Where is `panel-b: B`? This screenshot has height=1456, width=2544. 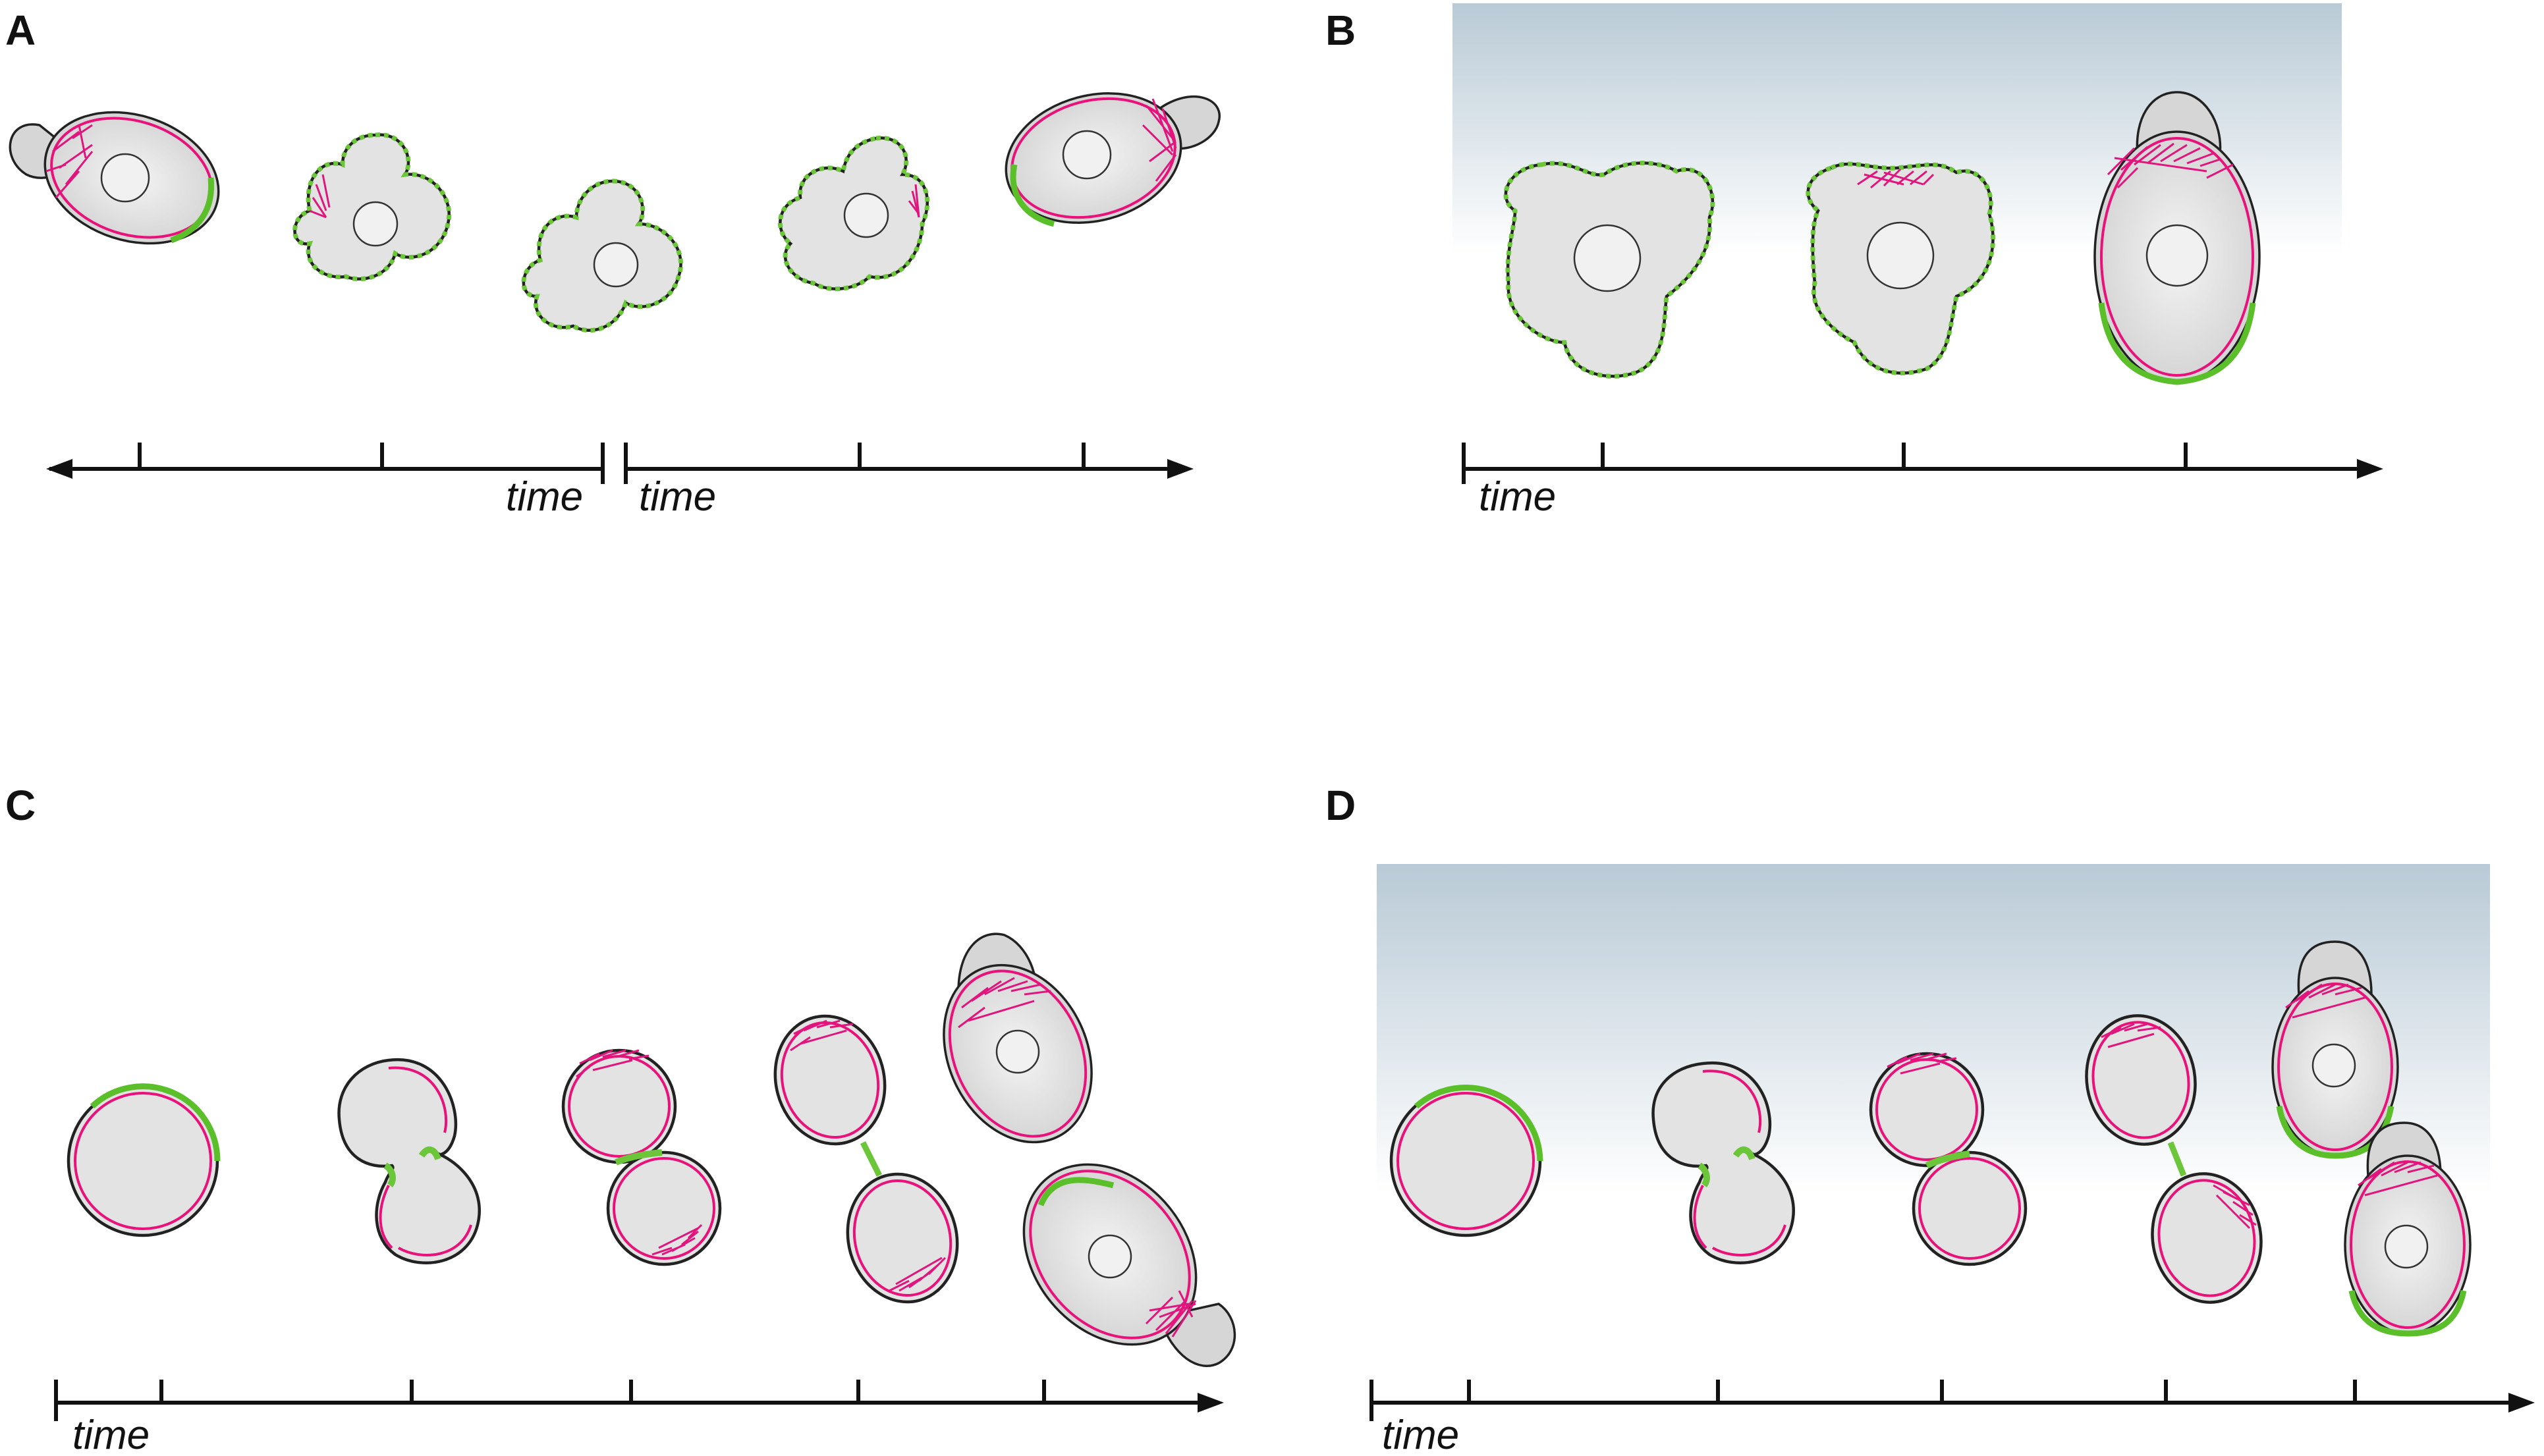
panel-b: B is located at coordinates (1854, 261).